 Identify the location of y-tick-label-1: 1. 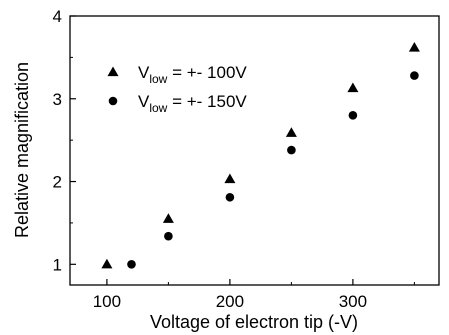
(57, 264).